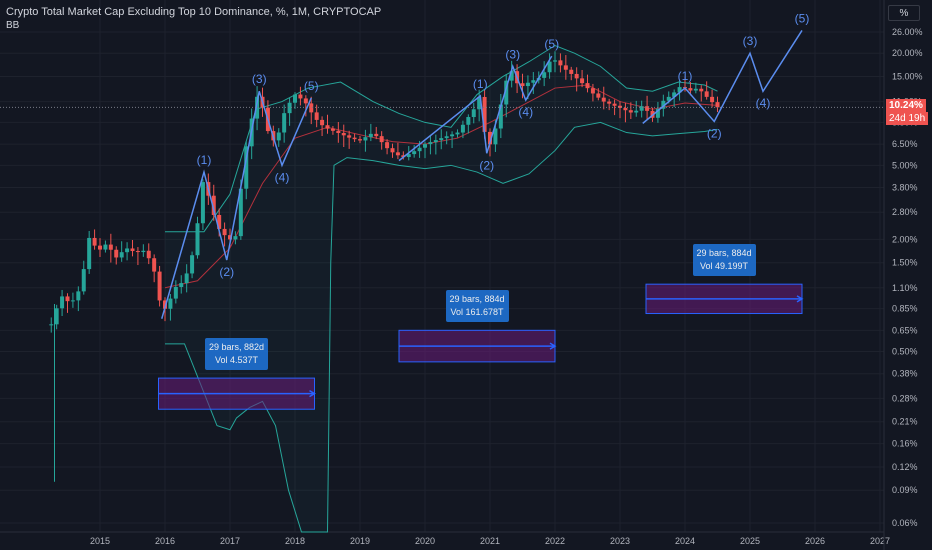 The image size is (932, 550). What do you see at coordinates (237, 354) in the screenshot?
I see `measure-label: 29 bars, 882d Vol 4.537T` at bounding box center [237, 354].